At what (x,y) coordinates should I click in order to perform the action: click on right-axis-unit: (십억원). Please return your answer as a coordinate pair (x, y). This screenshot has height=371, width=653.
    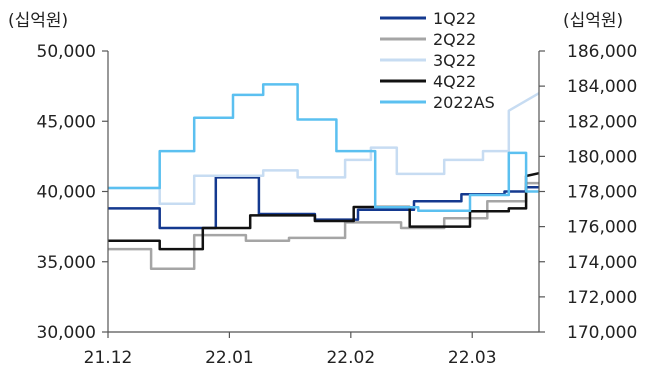
    Looking at the image, I should click on (593, 21).